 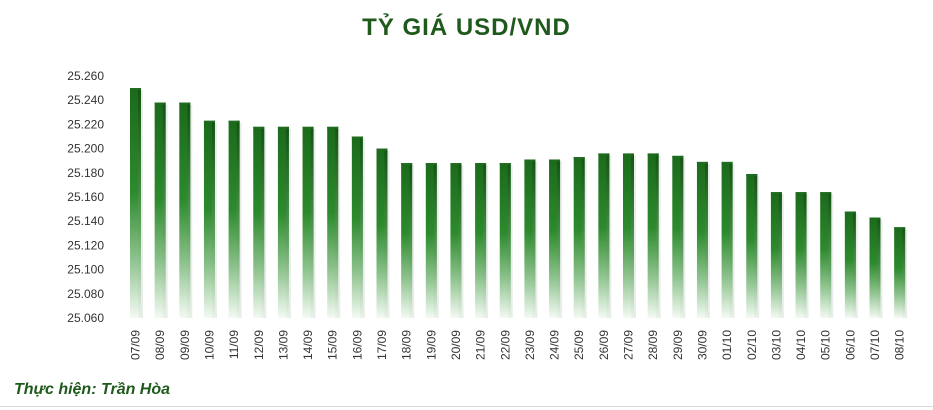 I want to click on x-tick-label: 02/10, so click(x=752, y=345).